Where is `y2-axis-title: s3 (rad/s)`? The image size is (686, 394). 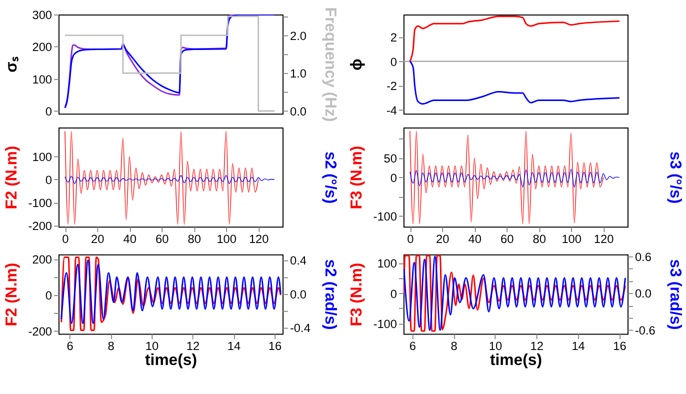
y2-axis-title: s3 (rad/s) is located at coordinates (675, 294).